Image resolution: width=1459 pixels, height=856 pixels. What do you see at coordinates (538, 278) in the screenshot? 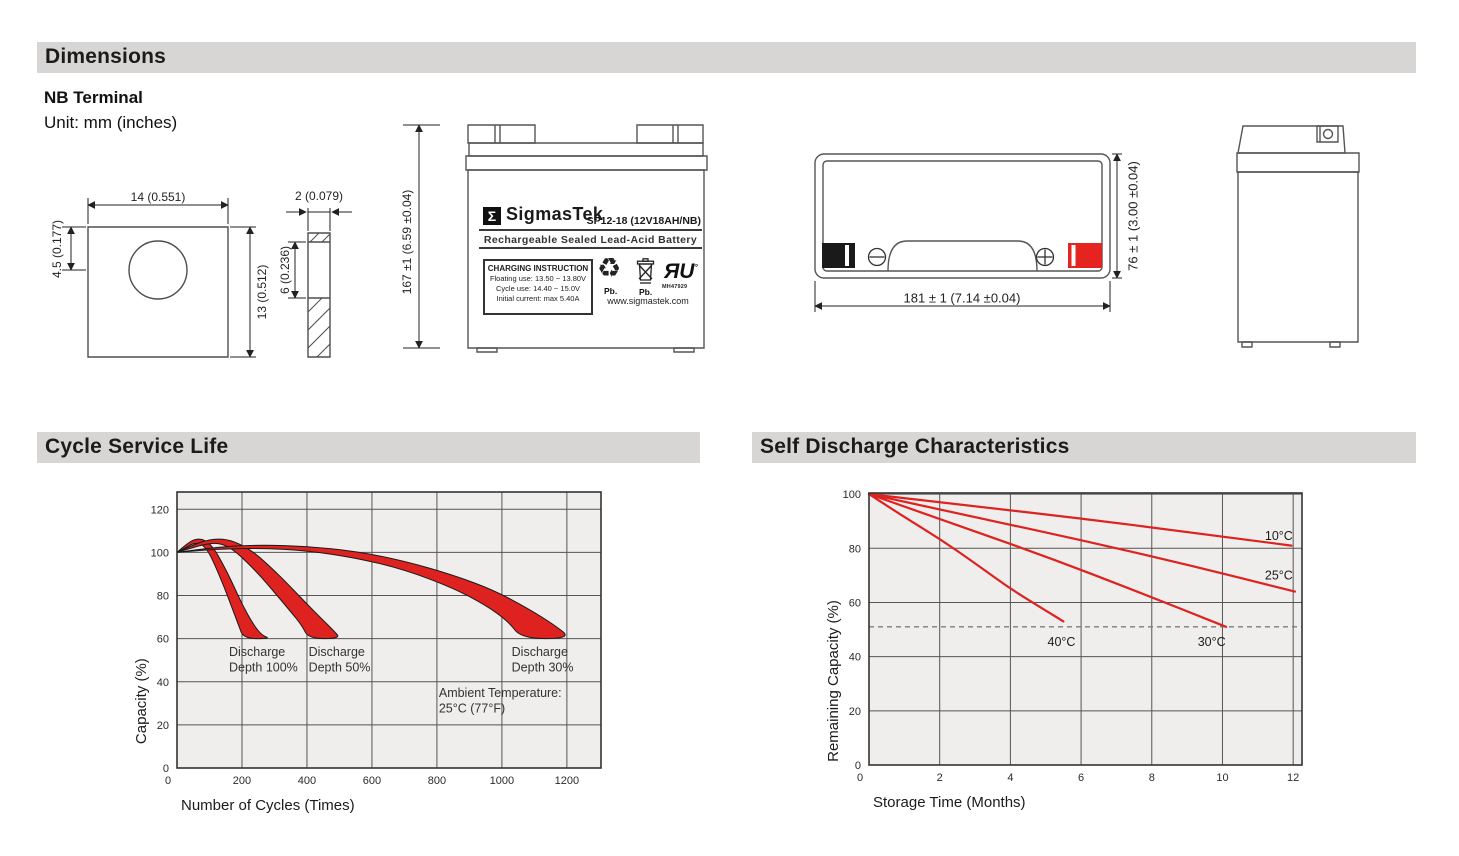
I see `charging-line-floating: Floating use: 13.50 ~ 13.80V` at bounding box center [538, 278].